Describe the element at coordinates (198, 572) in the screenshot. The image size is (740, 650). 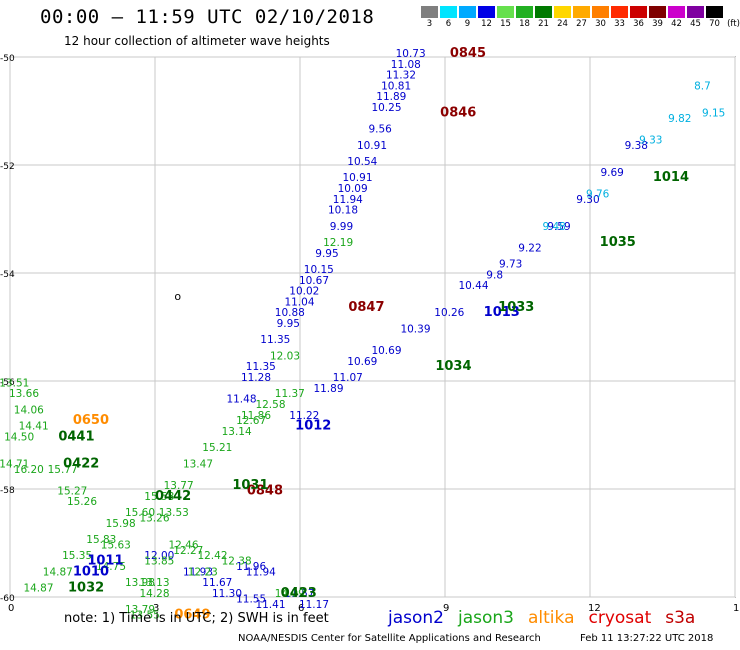
I see `data-point-label: 11.93` at that location.